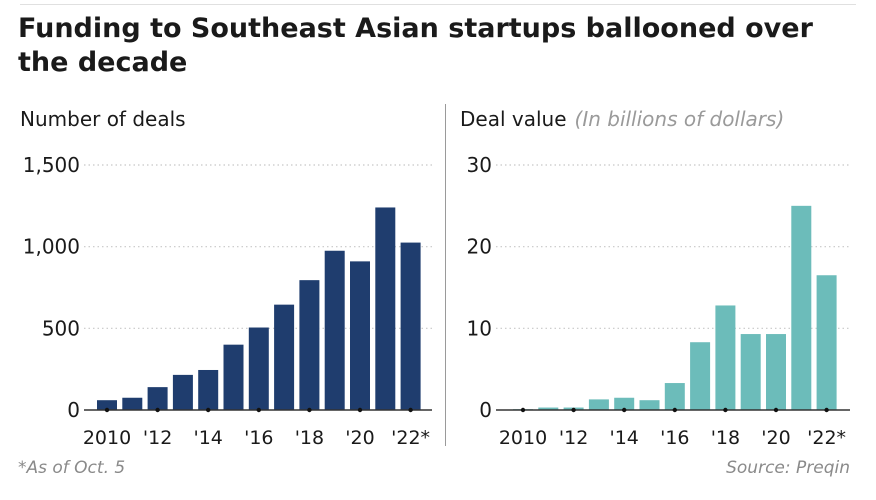  What do you see at coordinates (334, 330) in the screenshot?
I see `deals-bar-2019` at bounding box center [334, 330].